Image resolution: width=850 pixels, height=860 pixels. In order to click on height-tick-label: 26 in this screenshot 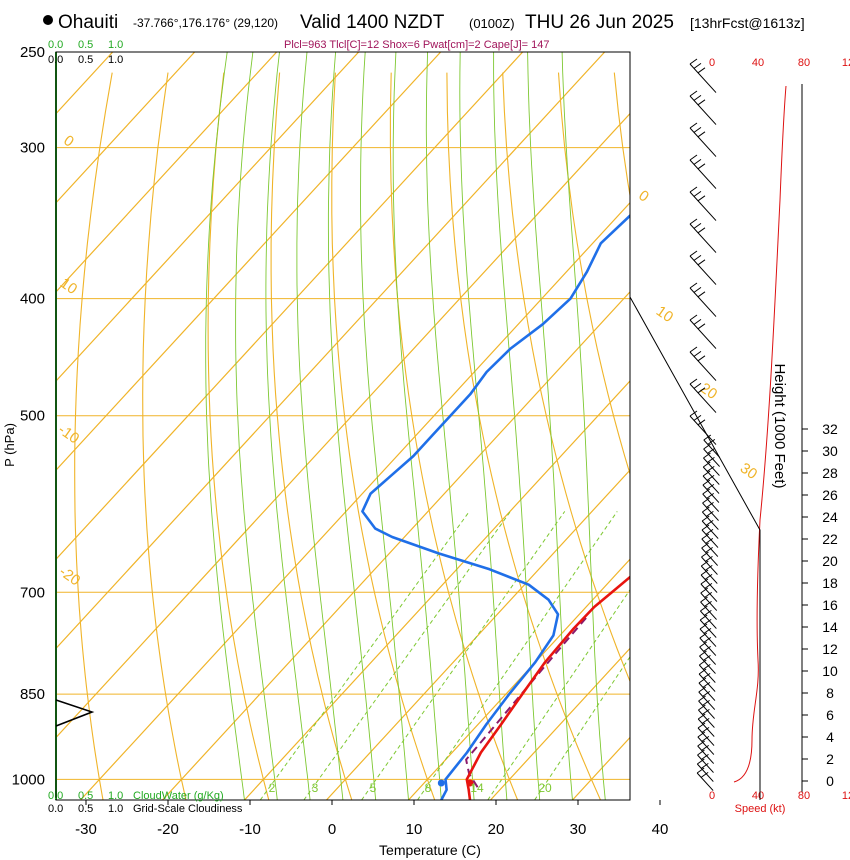, I will do `click(830, 495)`.